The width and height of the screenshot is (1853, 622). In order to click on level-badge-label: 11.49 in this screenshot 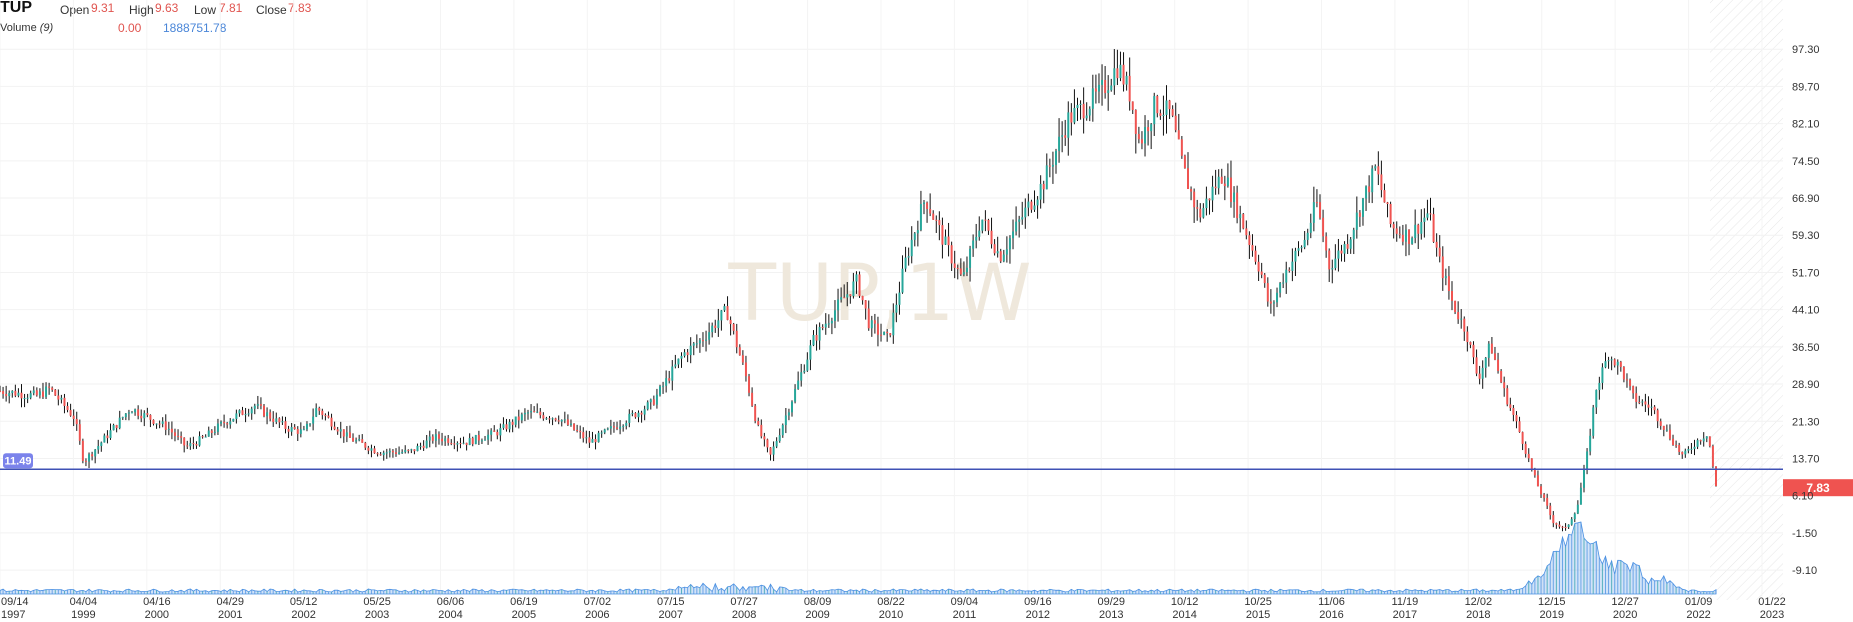, I will do `click(18, 461)`.